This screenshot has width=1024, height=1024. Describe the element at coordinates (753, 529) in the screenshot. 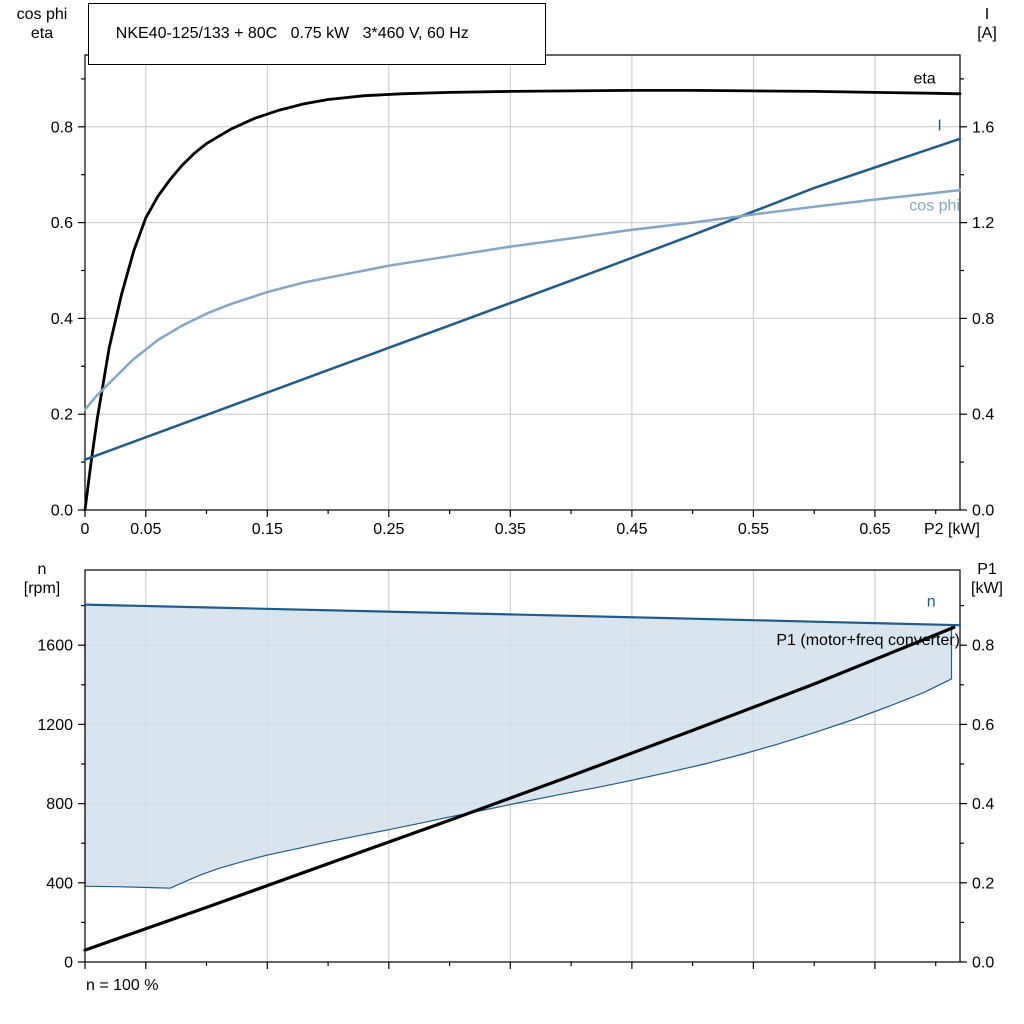

I see `x-tick-label: 0.55` at that location.